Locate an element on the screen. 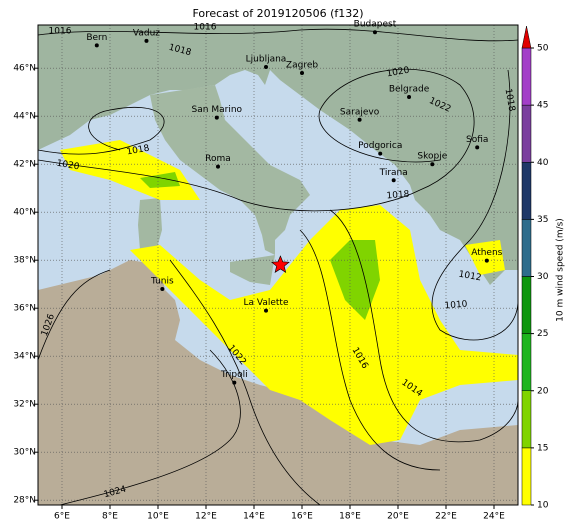  x-tick-label: 6°E is located at coordinates (62, 517).